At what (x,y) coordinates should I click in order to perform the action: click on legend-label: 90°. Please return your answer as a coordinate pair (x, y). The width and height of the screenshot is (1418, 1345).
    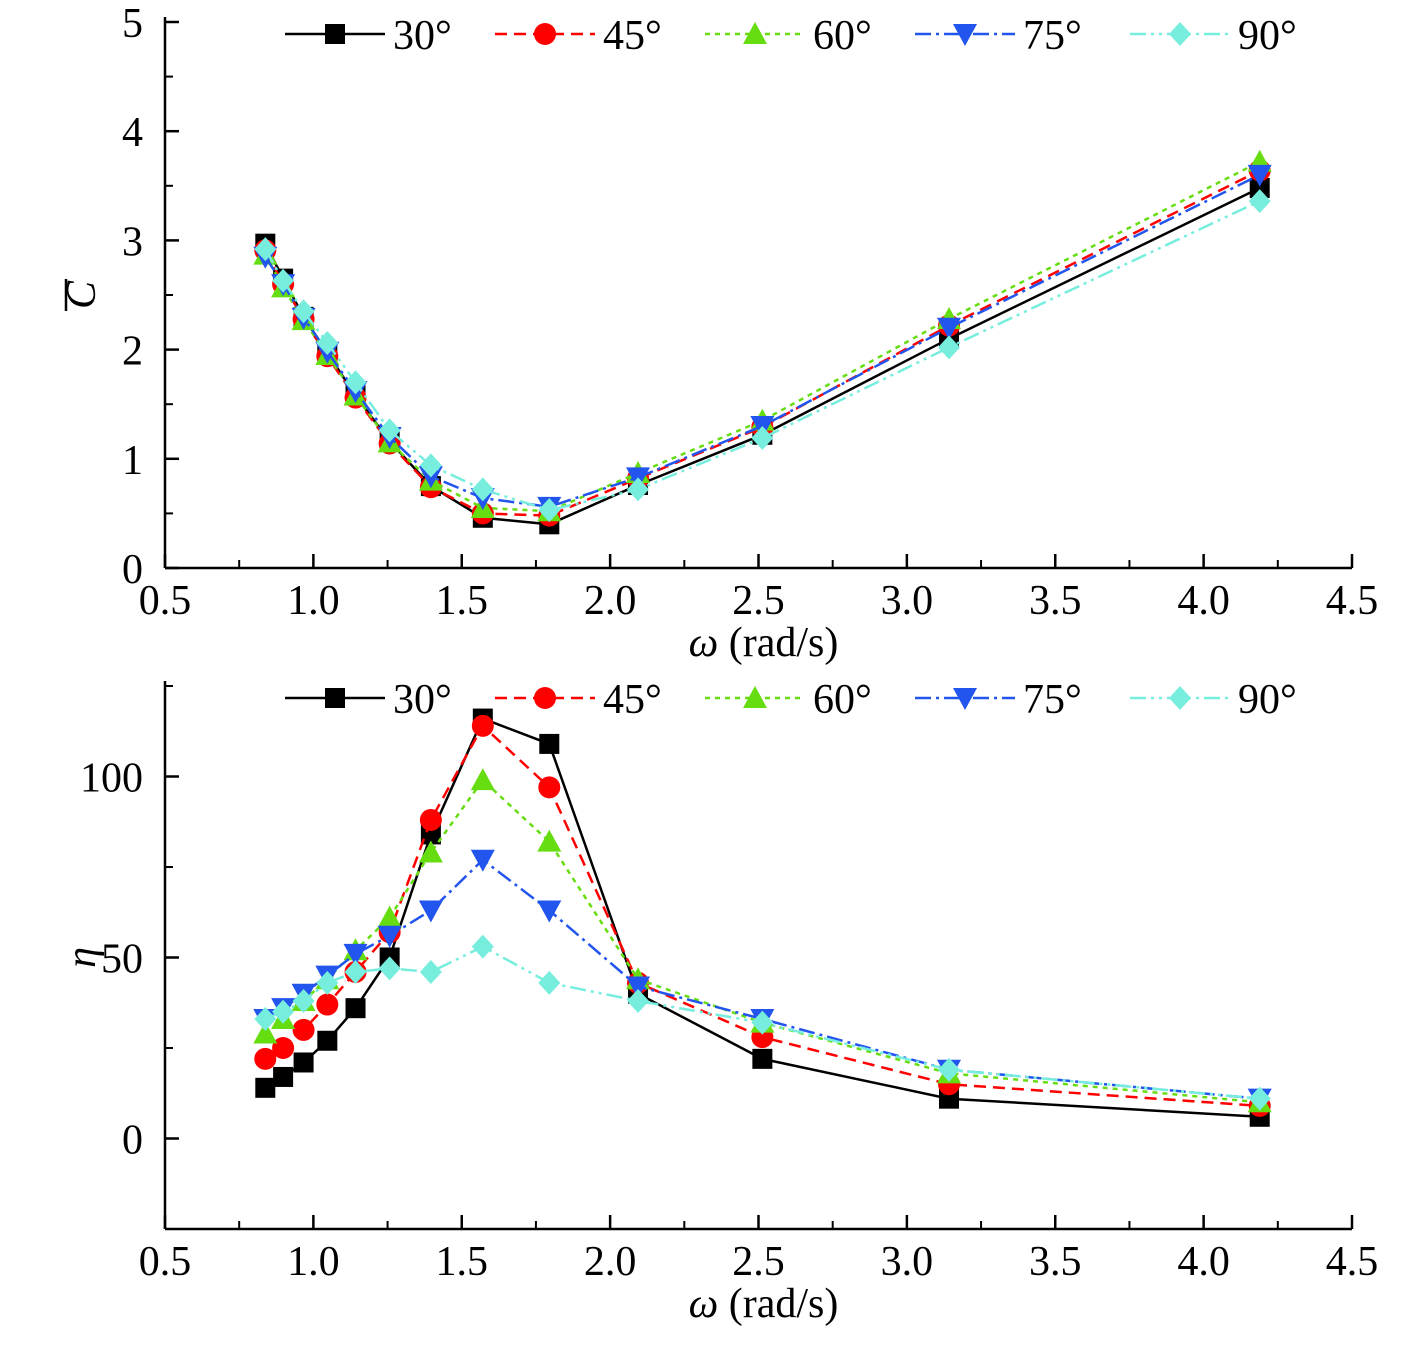
    Looking at the image, I should click on (1267, 36).